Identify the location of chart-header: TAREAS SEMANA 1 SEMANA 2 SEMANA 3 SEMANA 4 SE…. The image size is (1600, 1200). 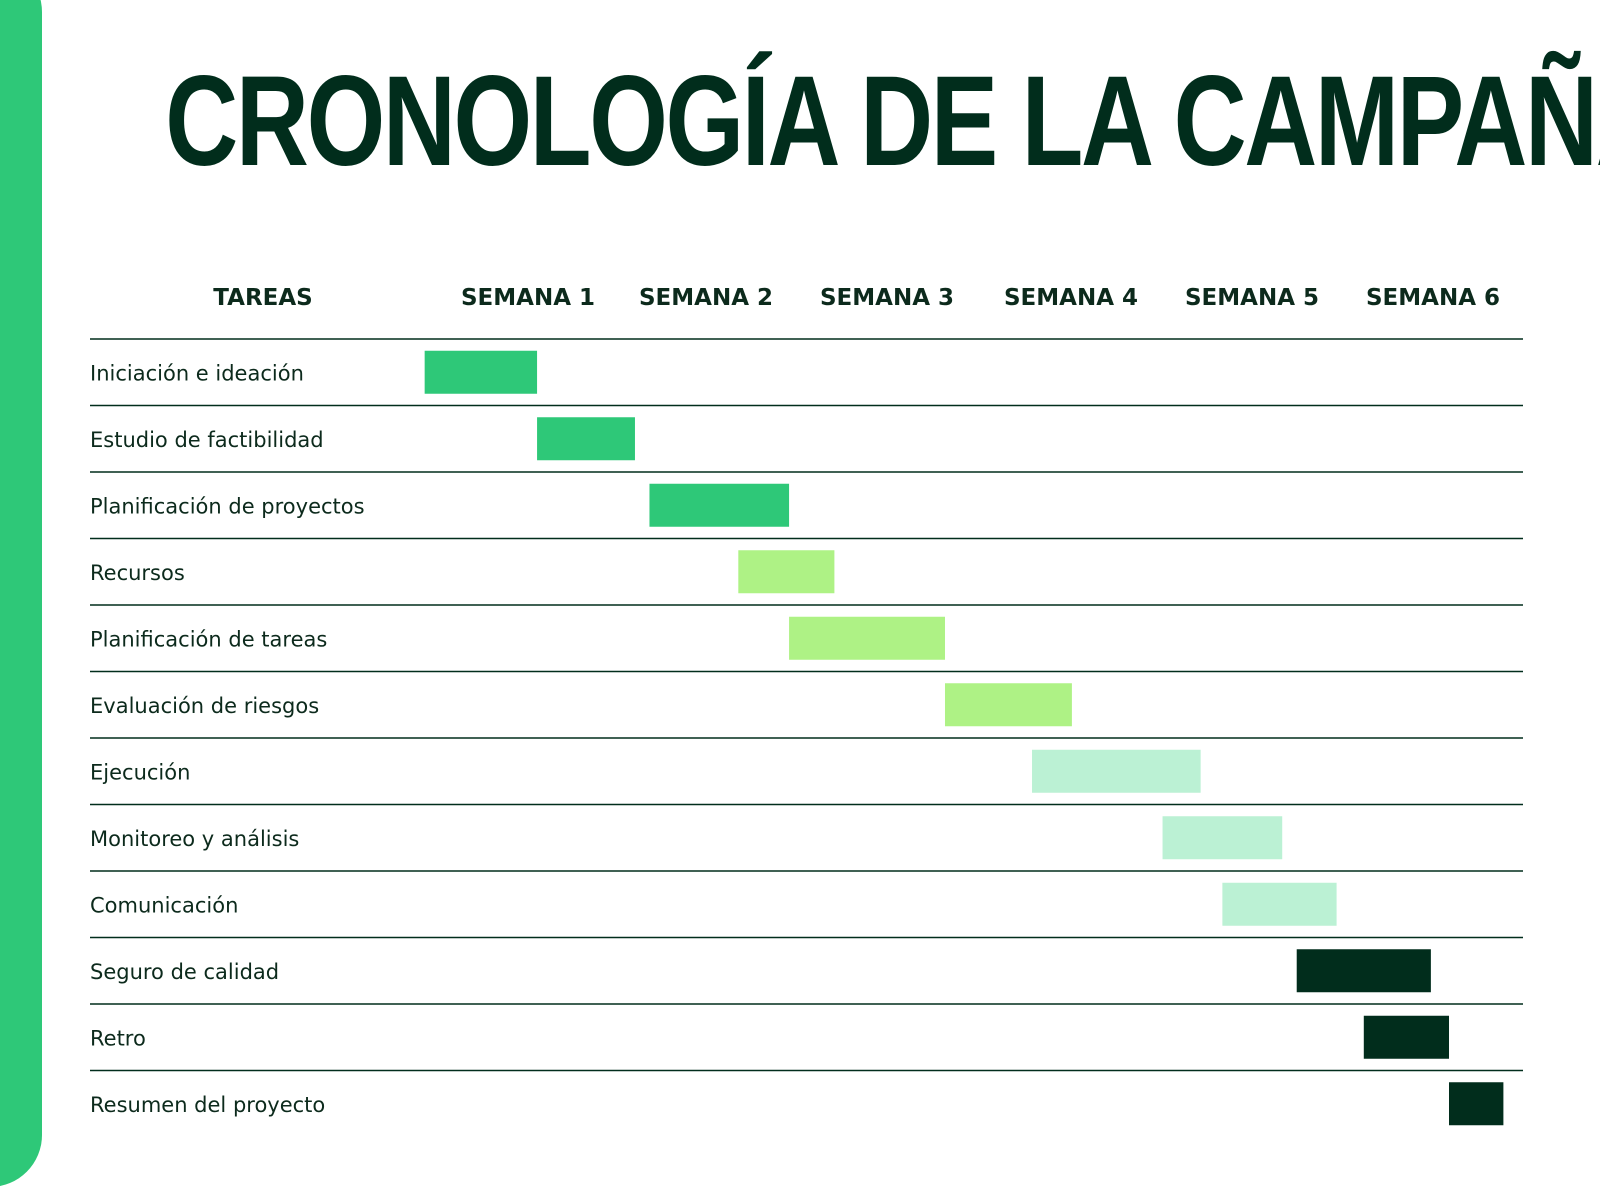
(856, 298).